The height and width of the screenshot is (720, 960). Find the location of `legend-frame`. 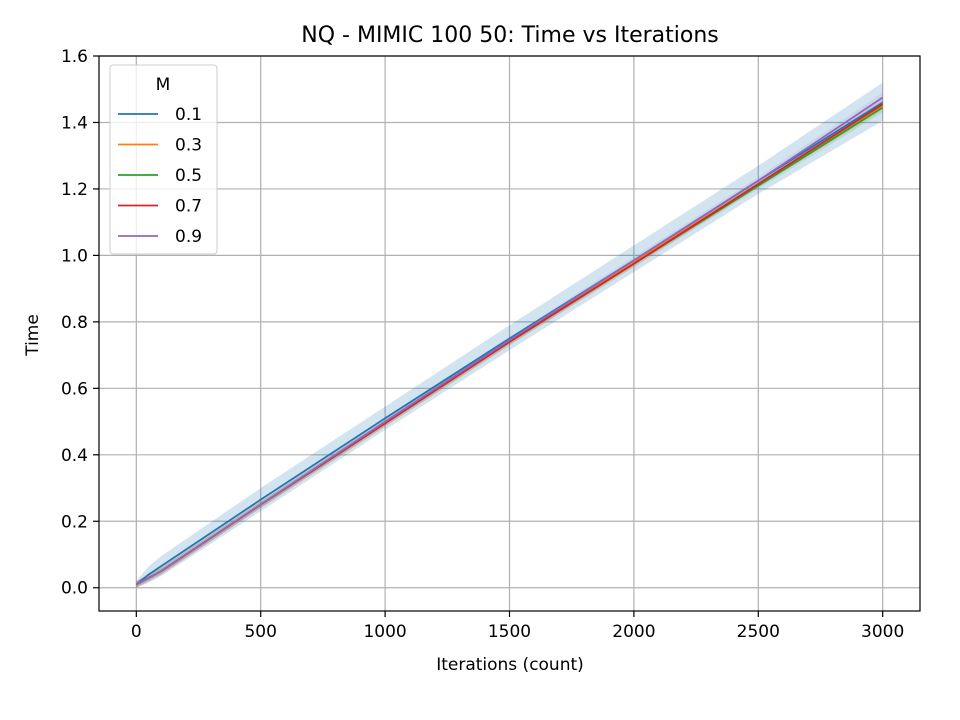

legend-frame is located at coordinates (163, 159).